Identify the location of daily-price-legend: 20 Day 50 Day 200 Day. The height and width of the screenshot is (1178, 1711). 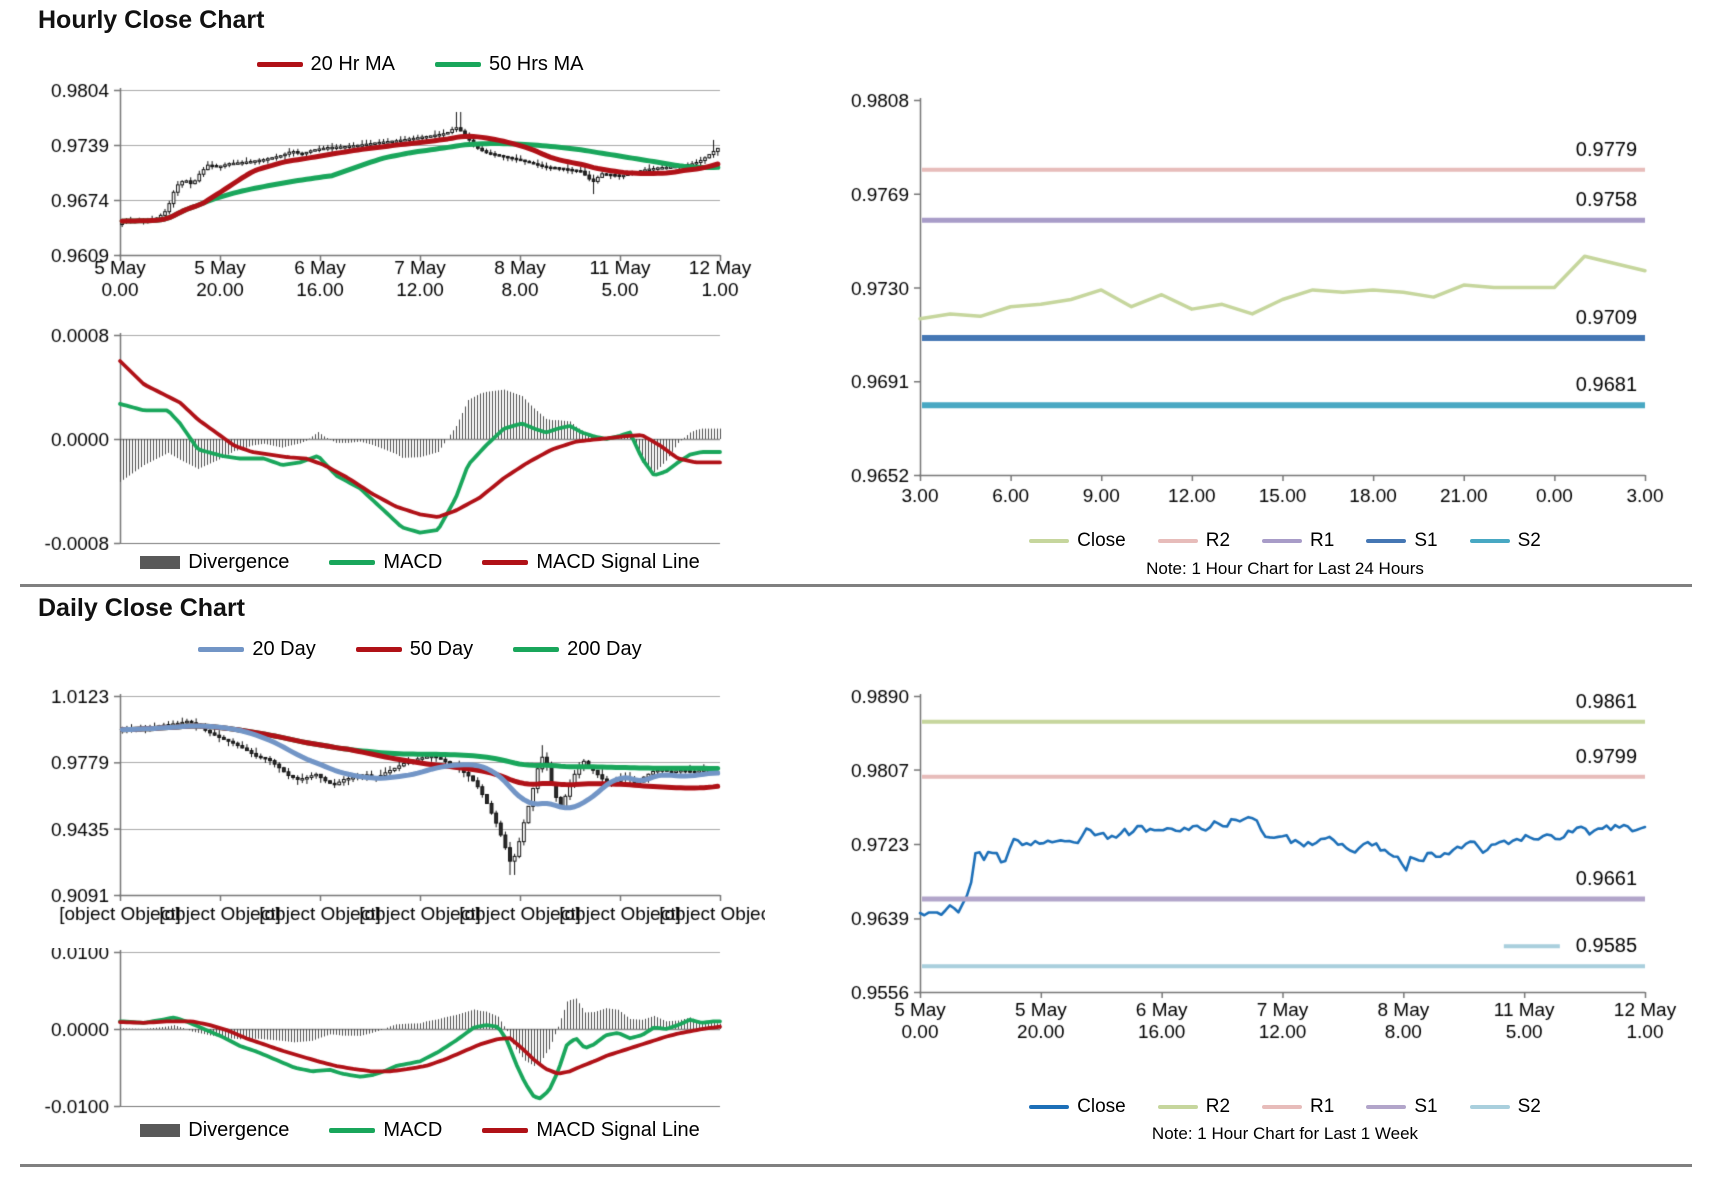
(420, 649).